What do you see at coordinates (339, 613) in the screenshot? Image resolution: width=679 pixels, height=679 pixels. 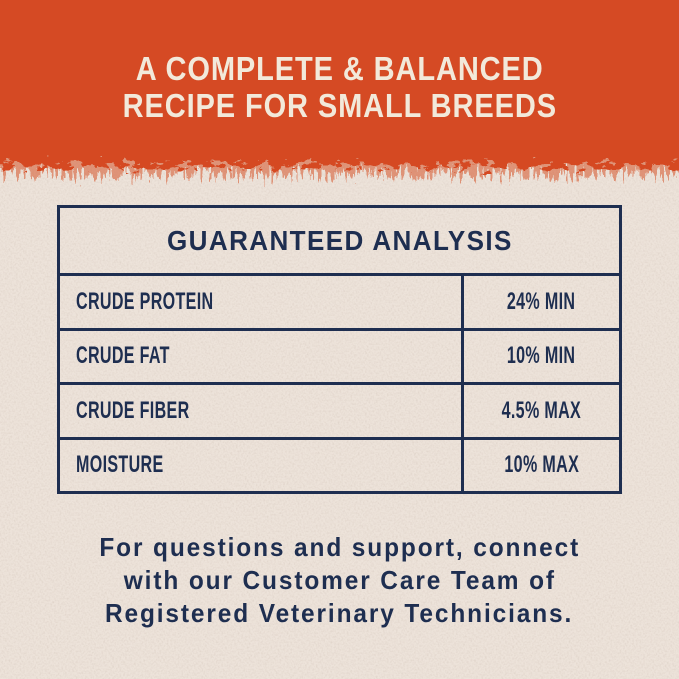 I see `support-message-line3: Registered Veterinary Technicians.` at bounding box center [339, 613].